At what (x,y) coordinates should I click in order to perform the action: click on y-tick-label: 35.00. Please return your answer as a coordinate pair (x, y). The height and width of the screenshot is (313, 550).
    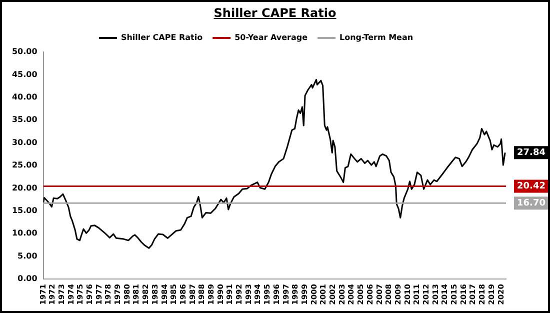
    Looking at the image, I should click on (25, 119).